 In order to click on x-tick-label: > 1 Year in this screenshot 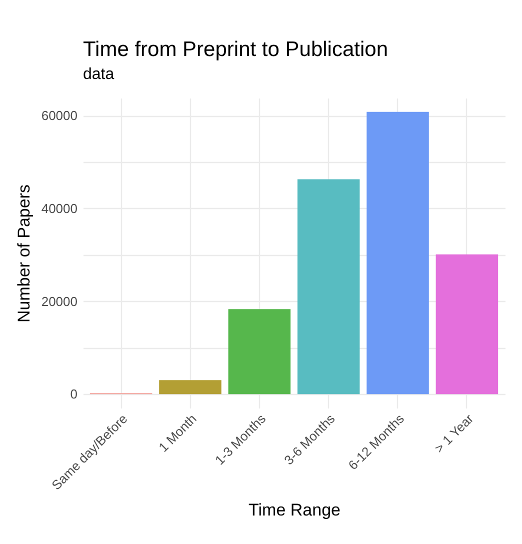, I will do `click(454, 433)`.